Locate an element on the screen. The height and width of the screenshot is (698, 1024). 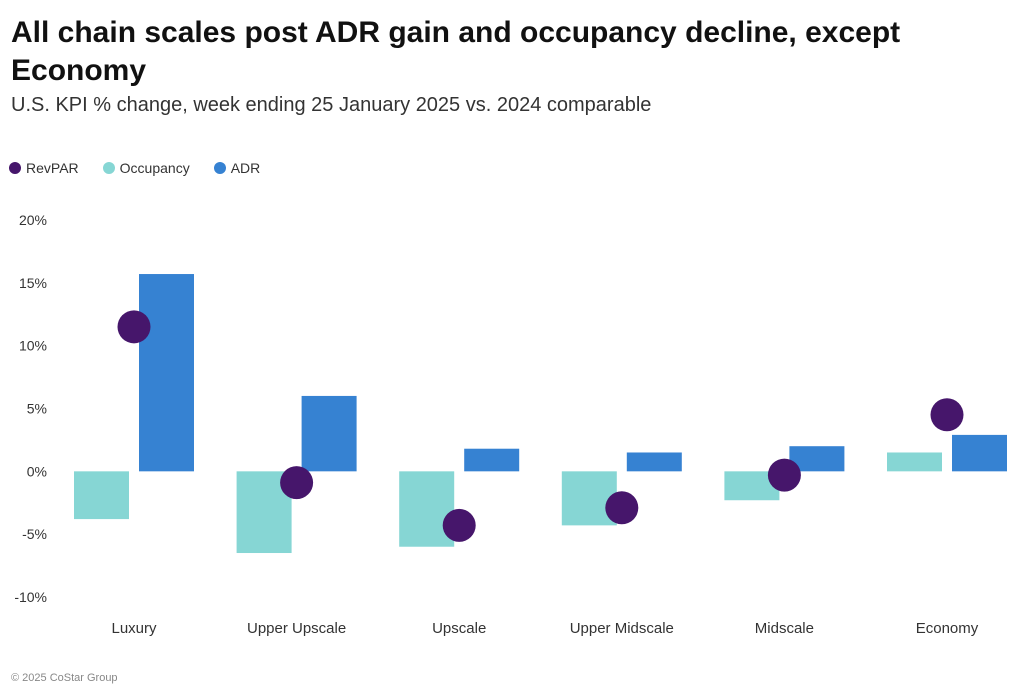
y-tick-label: 20% is located at coordinates (33, 220).